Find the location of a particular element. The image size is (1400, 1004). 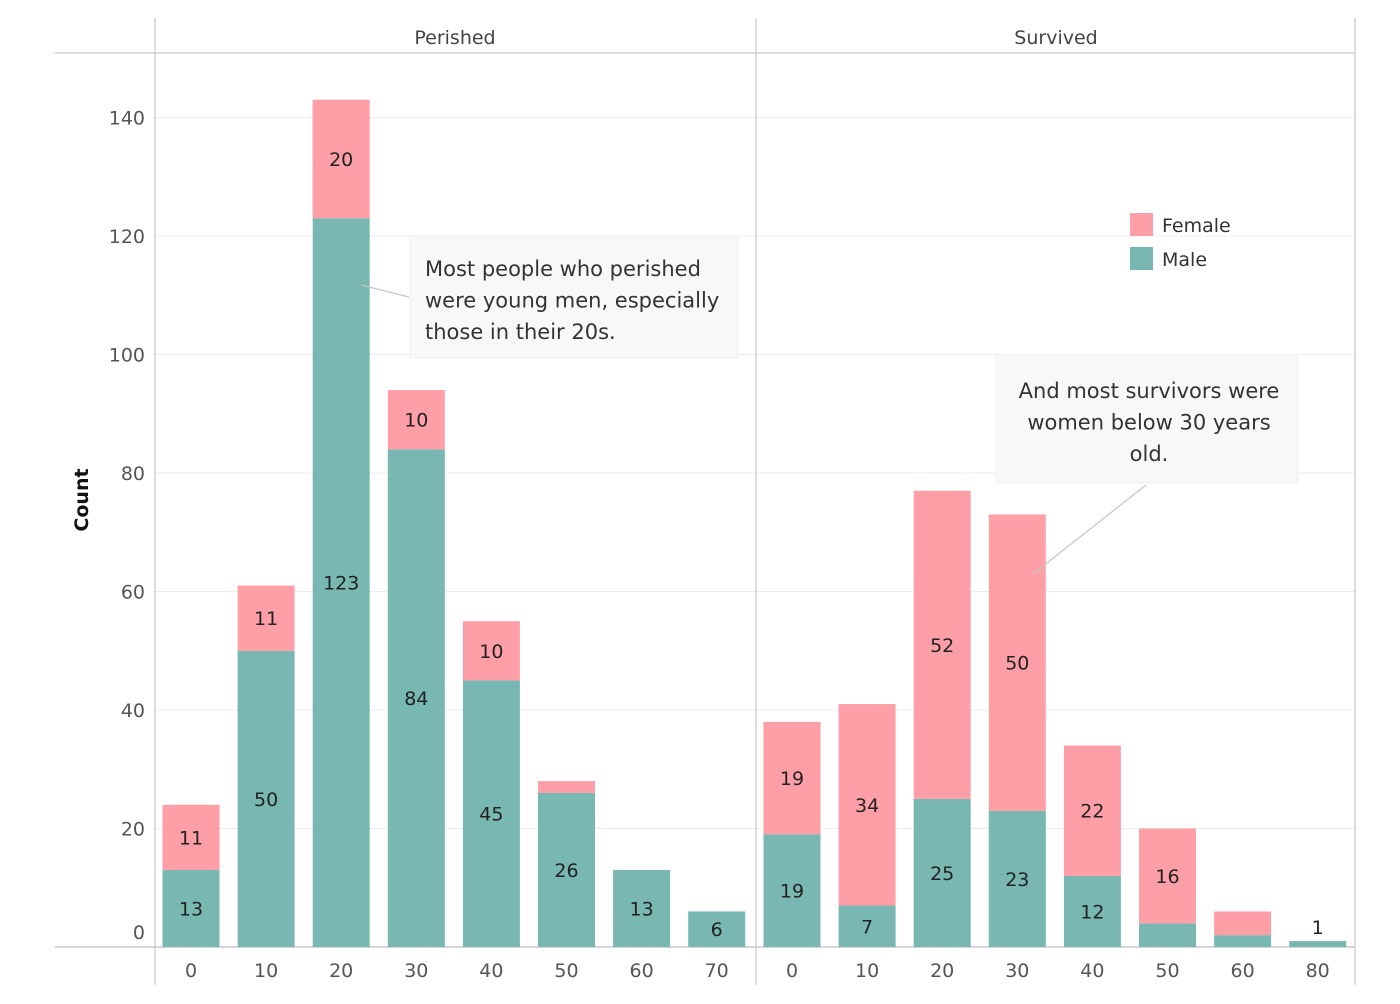

bar-value-label: 52 is located at coordinates (942, 646).